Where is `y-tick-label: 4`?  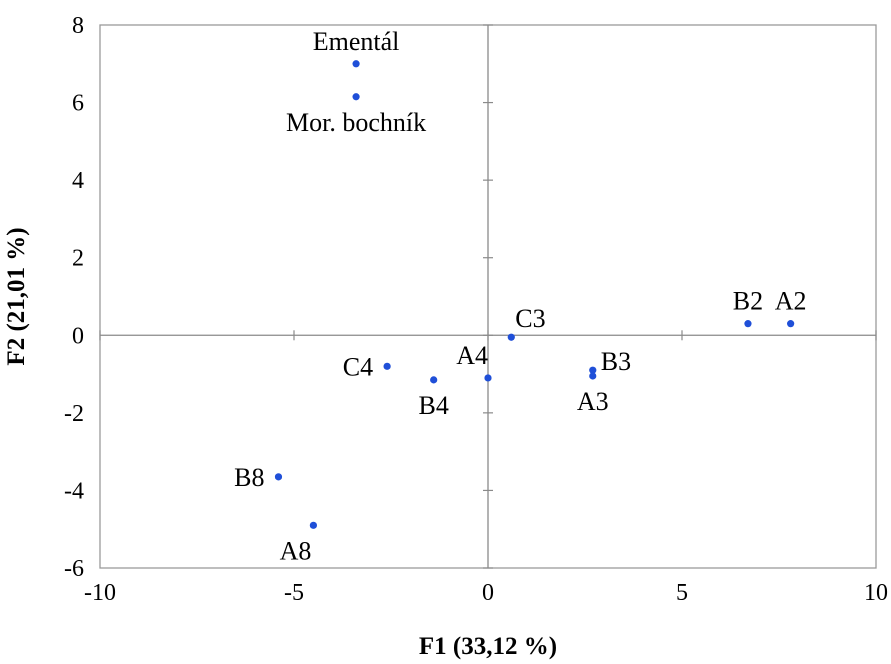 y-tick-label: 4 is located at coordinates (78, 181).